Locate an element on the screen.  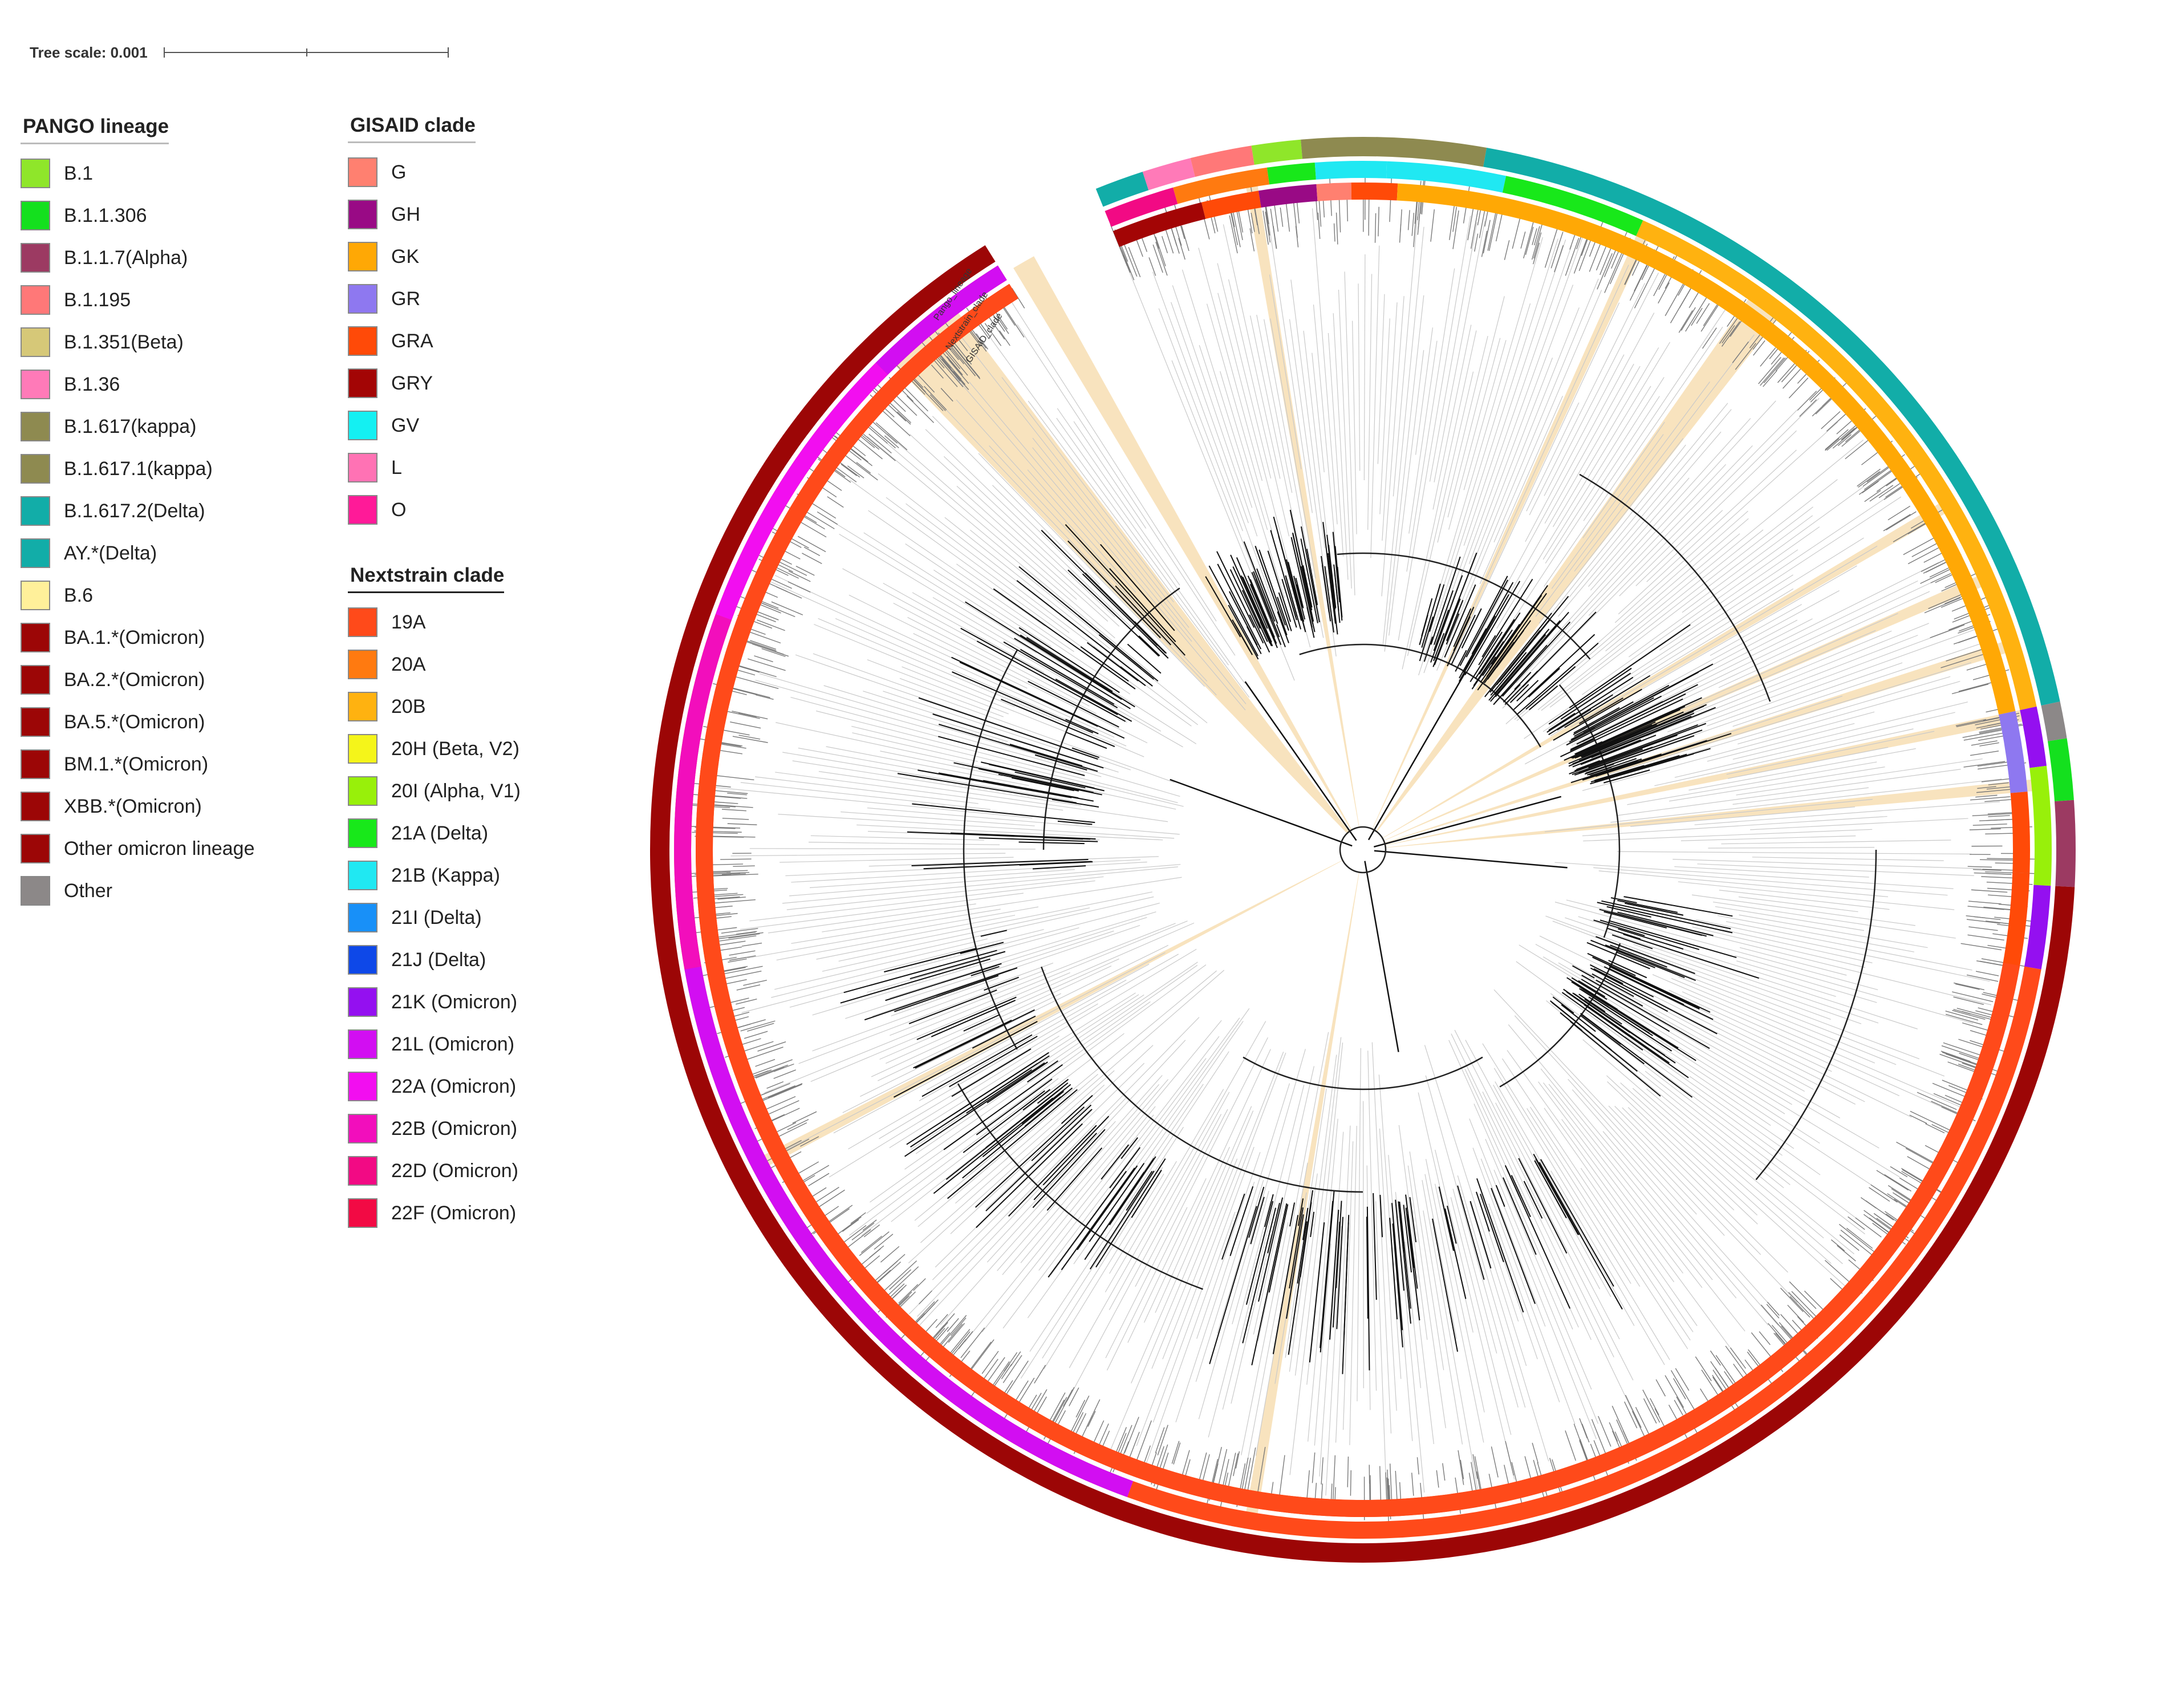
gisaid-legend-item: L is located at coordinates (412, 468).